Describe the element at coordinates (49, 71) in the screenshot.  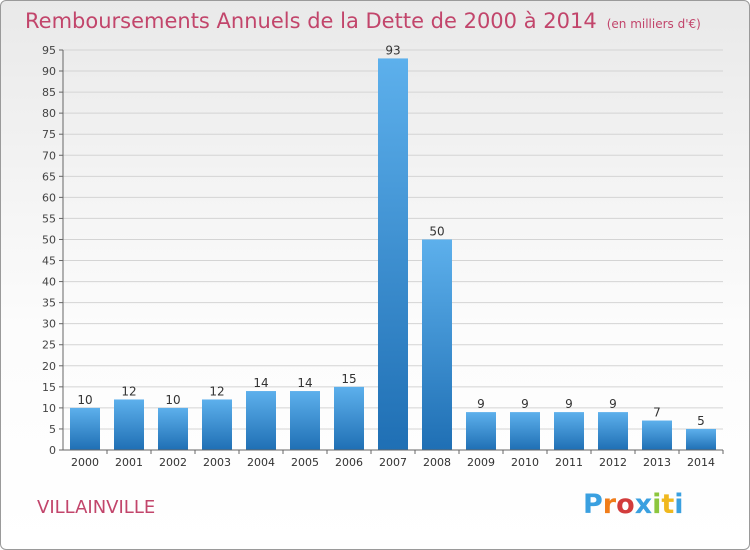
I see `y-tick-label: 90` at that location.